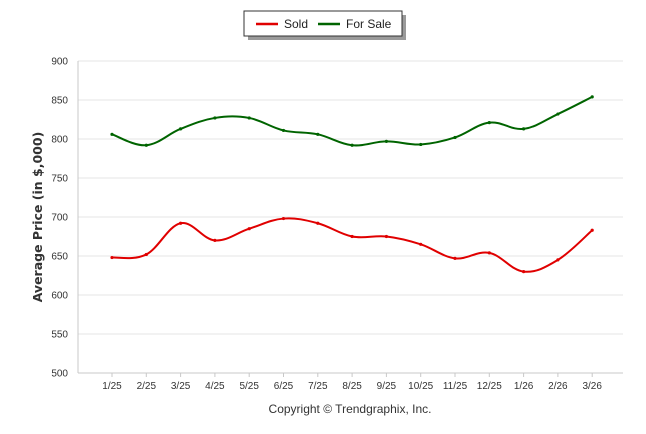 This screenshot has width=646, height=434. What do you see at coordinates (59, 179) in the screenshot?
I see `y-tick-label: 750` at bounding box center [59, 179].